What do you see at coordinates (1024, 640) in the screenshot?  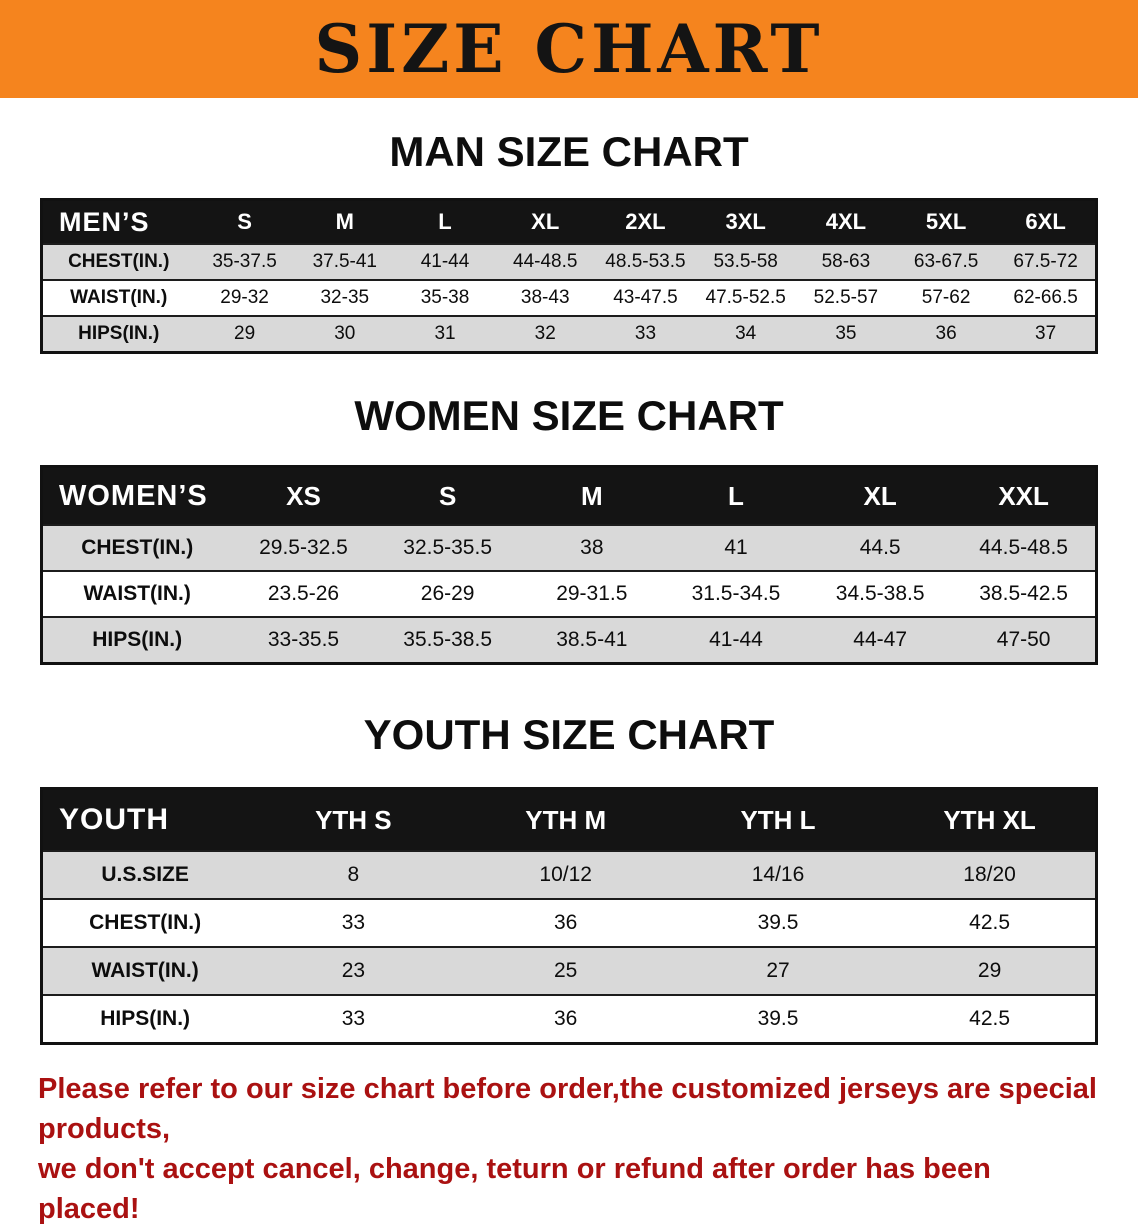 I see `cell-value: 47-50` at bounding box center [1024, 640].